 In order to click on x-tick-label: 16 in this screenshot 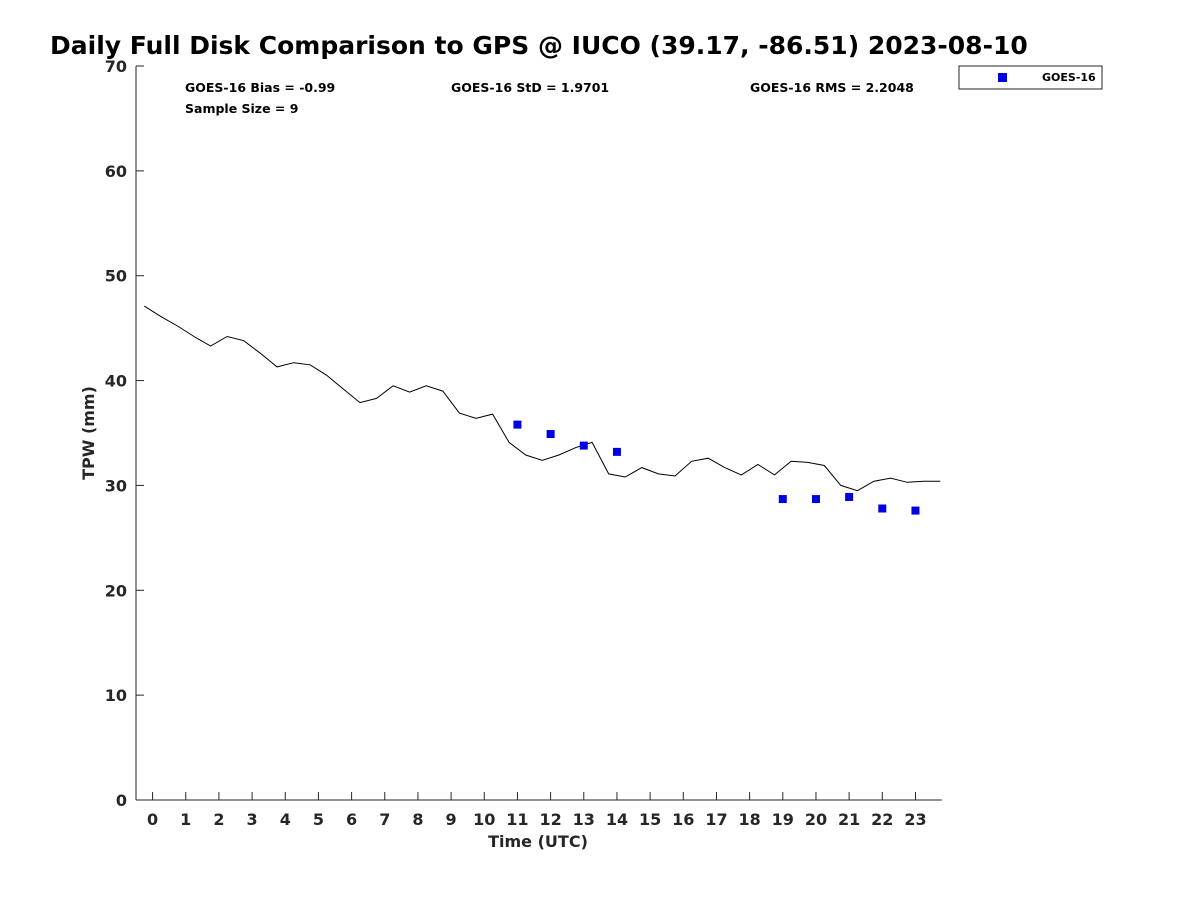, I will do `click(683, 819)`.